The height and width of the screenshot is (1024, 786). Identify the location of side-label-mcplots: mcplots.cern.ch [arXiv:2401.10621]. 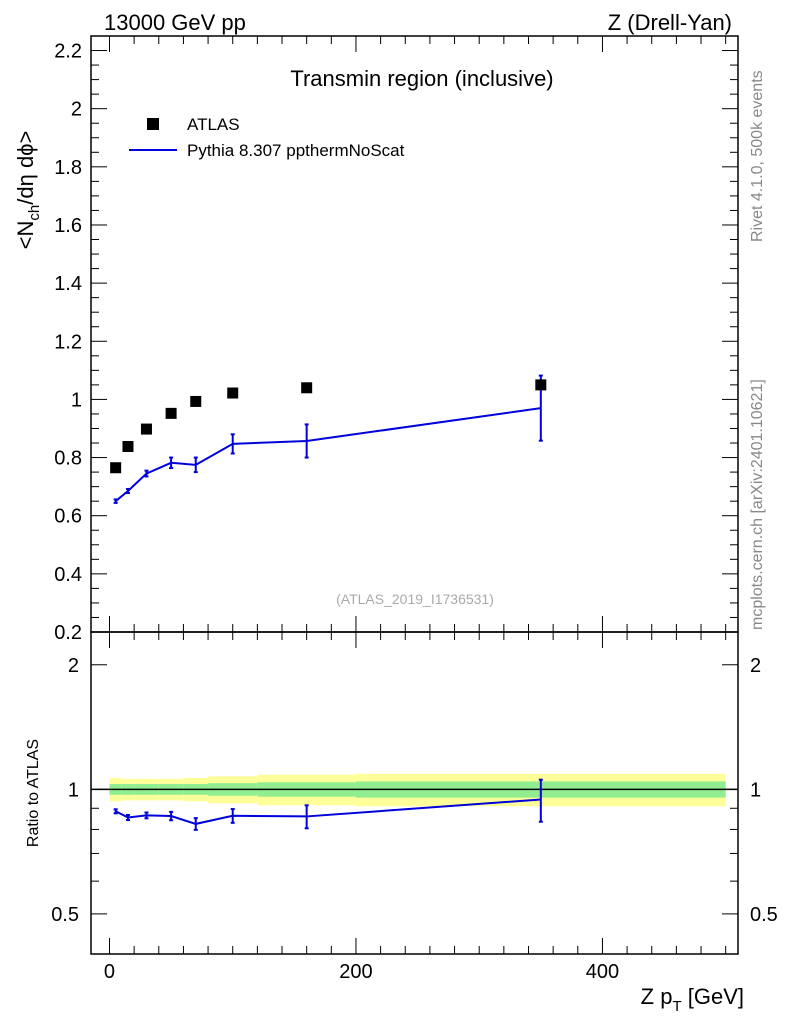
(757, 504).